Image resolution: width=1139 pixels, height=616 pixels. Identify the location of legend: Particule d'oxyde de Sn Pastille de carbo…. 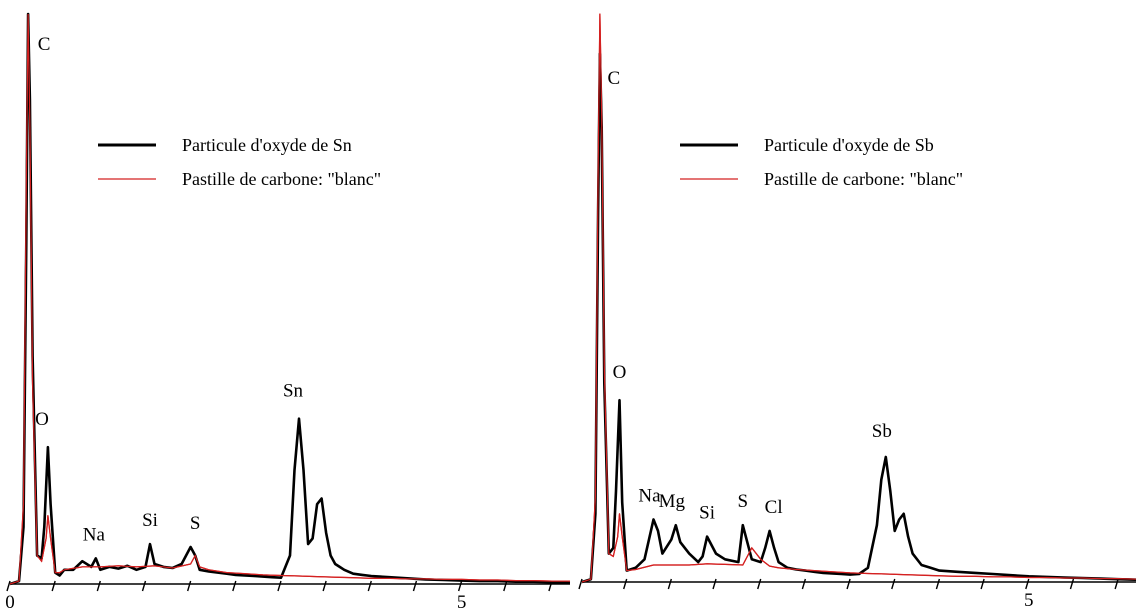
(239, 162).